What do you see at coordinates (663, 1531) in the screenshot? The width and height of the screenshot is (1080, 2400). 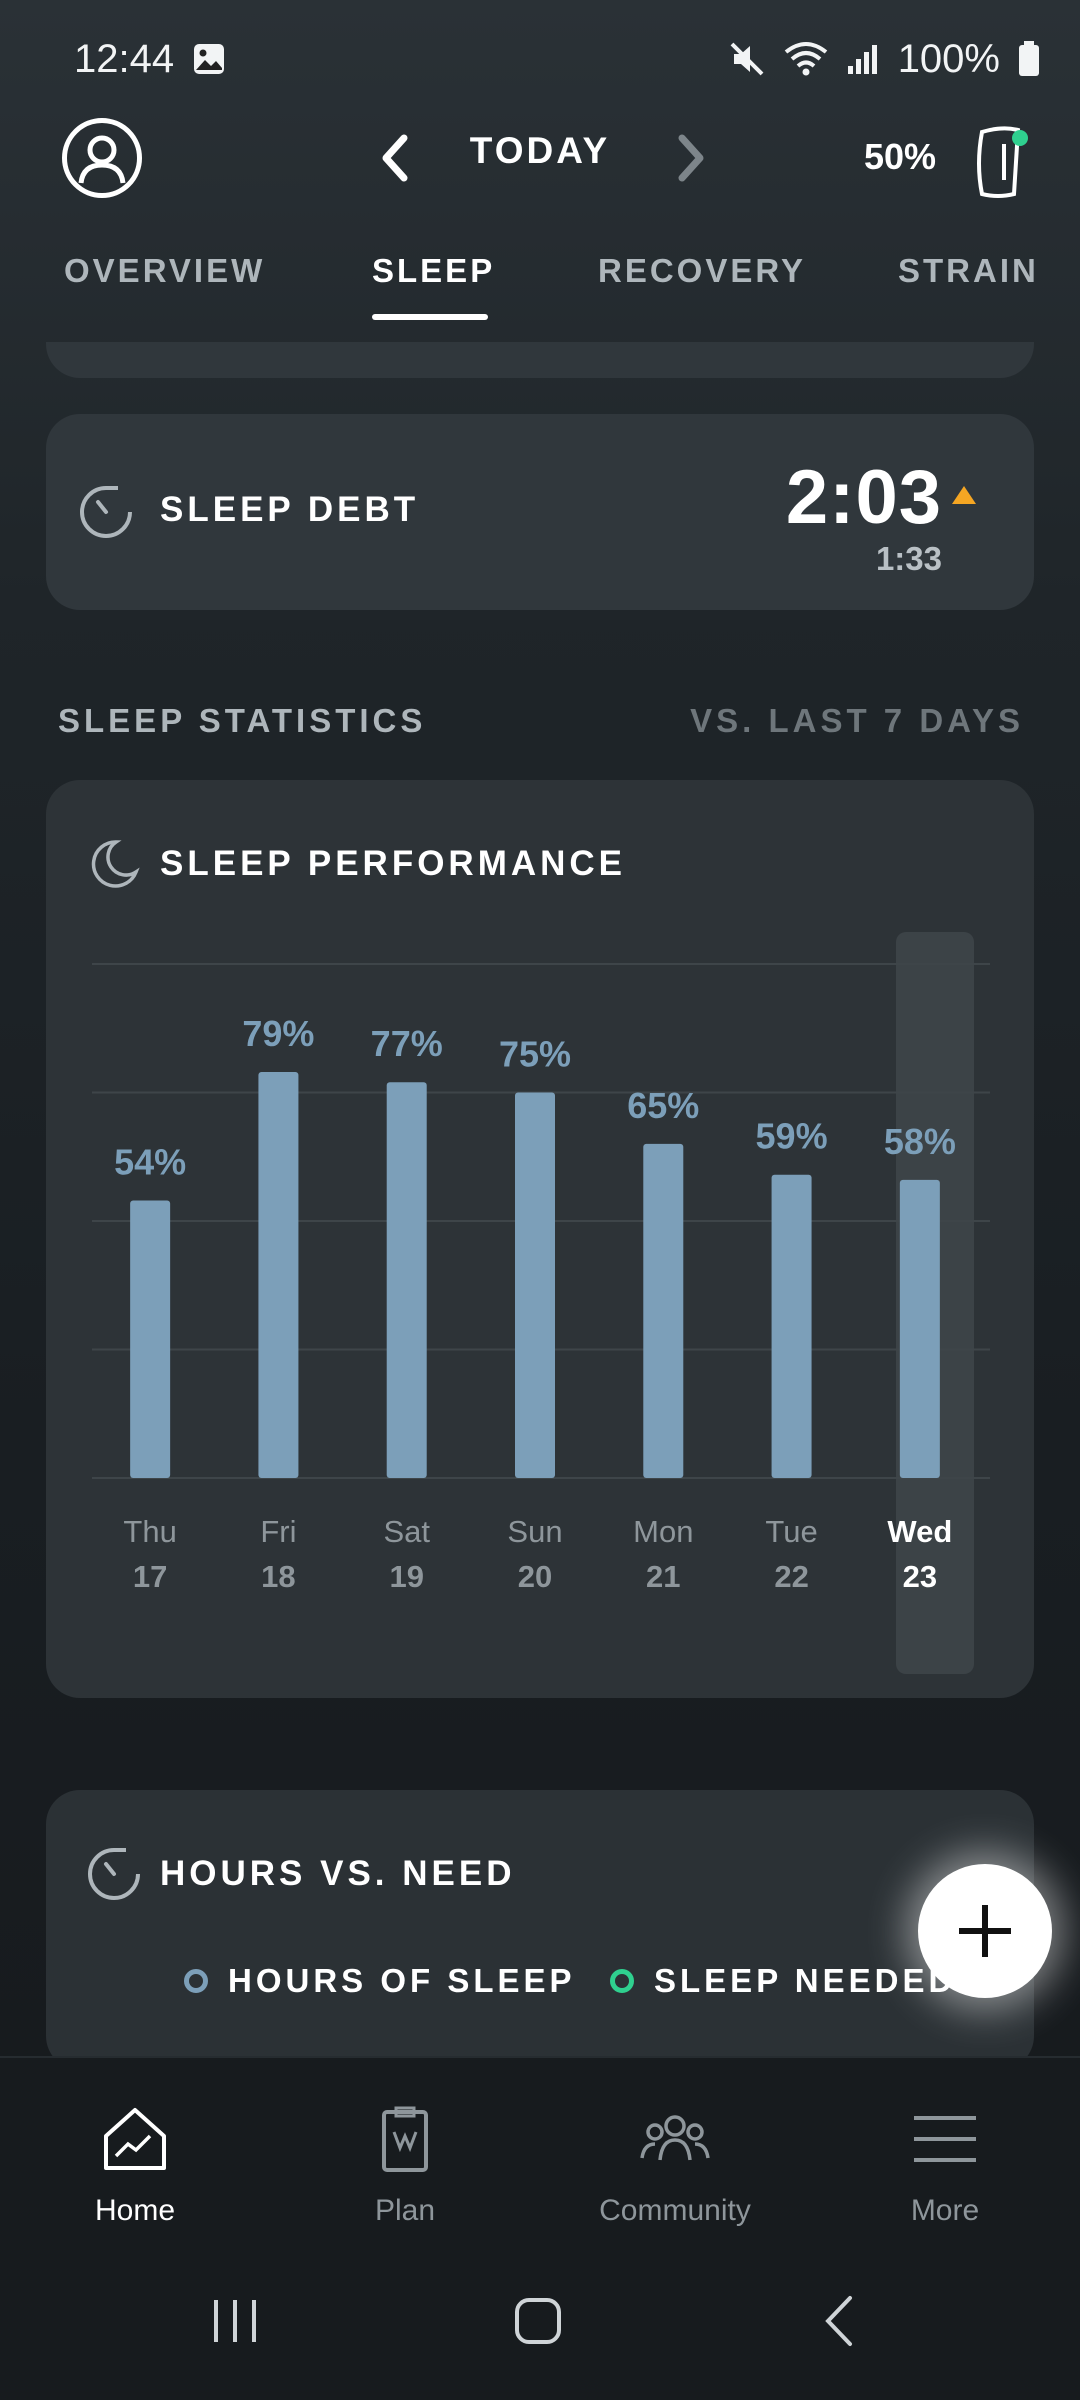 I see `x-tick-day-name: Mon` at bounding box center [663, 1531].